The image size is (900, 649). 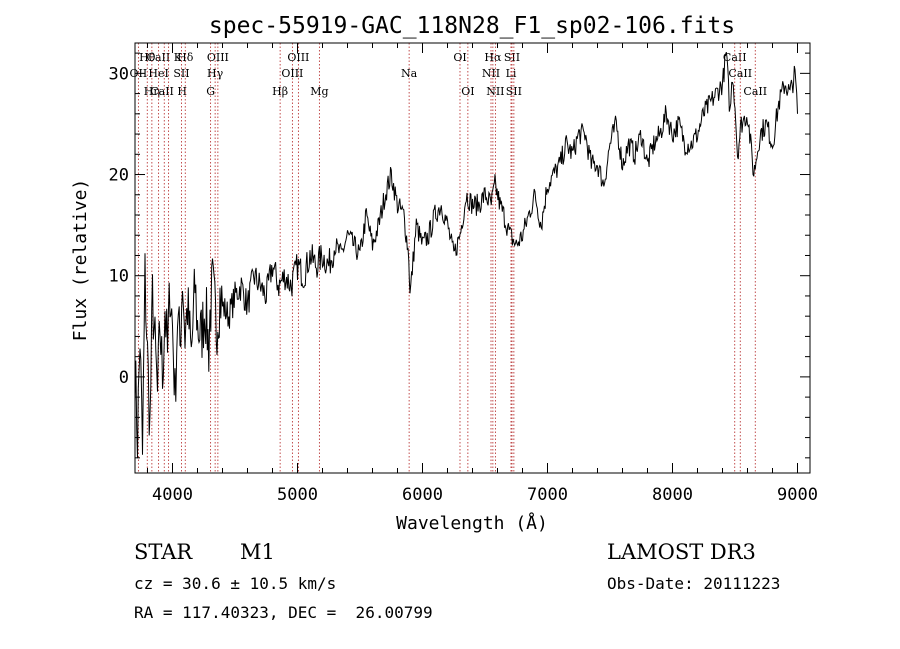 What do you see at coordinates (119, 277) in the screenshot?
I see `y-tick-label-10: 10` at bounding box center [119, 277].